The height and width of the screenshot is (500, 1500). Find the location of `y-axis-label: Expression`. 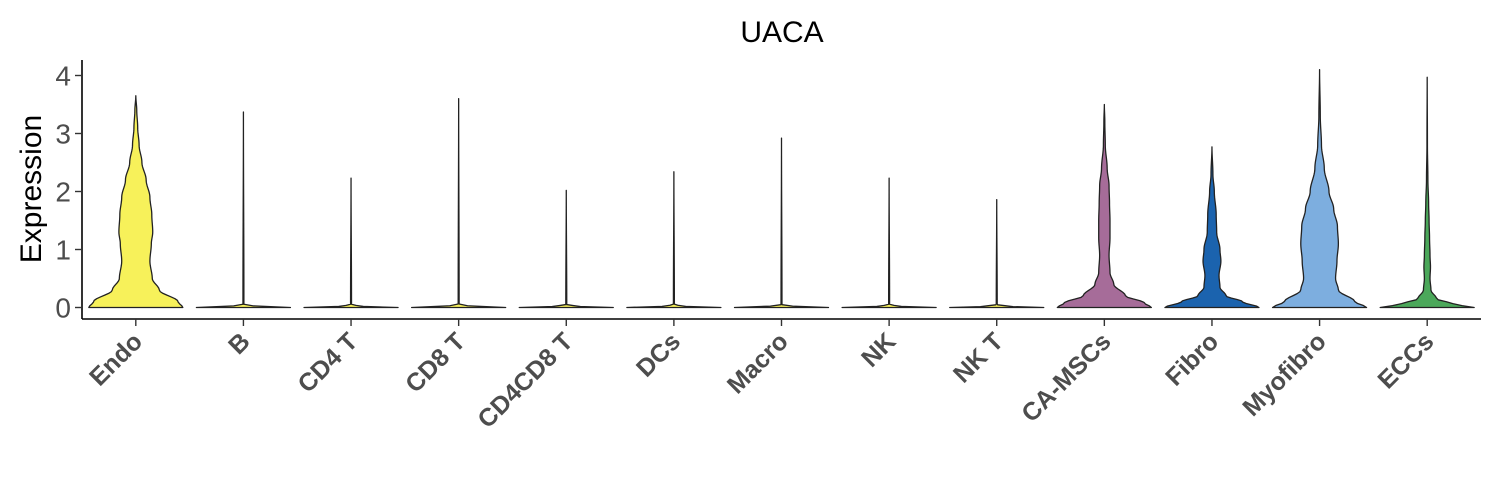

y-axis-label: Expression is located at coordinates (31, 189).